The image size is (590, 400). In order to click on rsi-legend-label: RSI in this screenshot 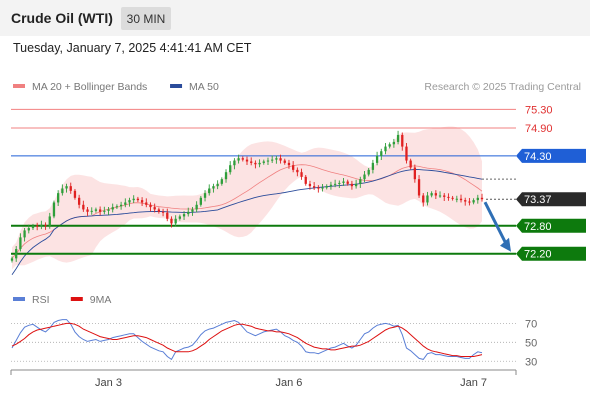, I will do `click(41, 300)`.